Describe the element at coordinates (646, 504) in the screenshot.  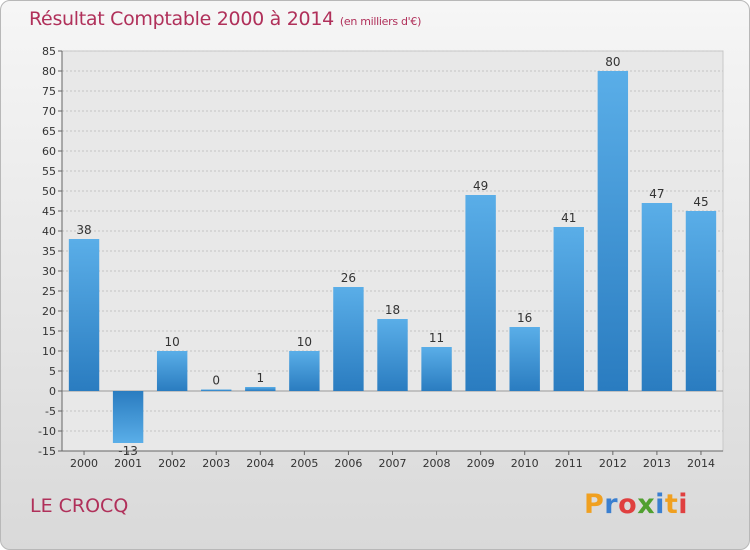
I see `logo-letter: x` at that location.